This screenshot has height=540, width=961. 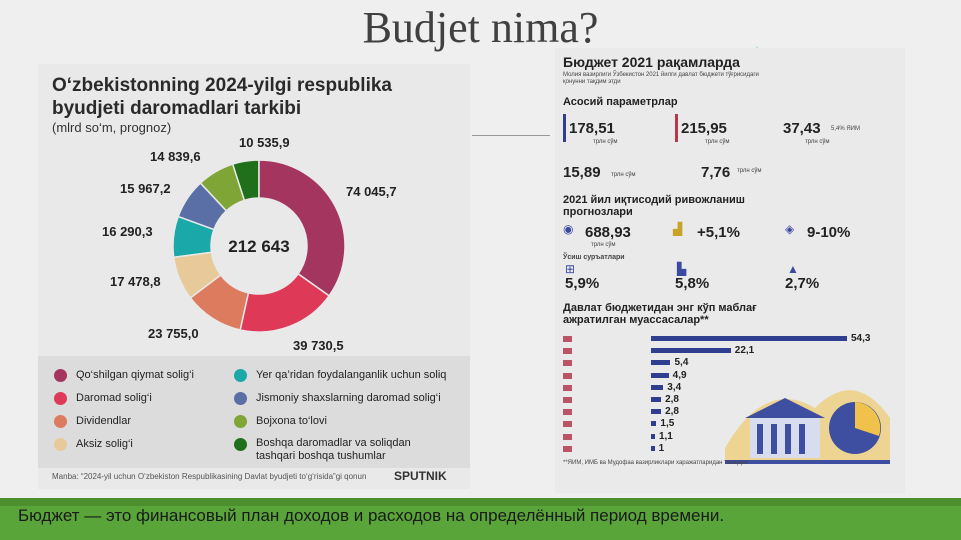 I want to click on chart-growth-icon: ▟, so click(x=678, y=229).